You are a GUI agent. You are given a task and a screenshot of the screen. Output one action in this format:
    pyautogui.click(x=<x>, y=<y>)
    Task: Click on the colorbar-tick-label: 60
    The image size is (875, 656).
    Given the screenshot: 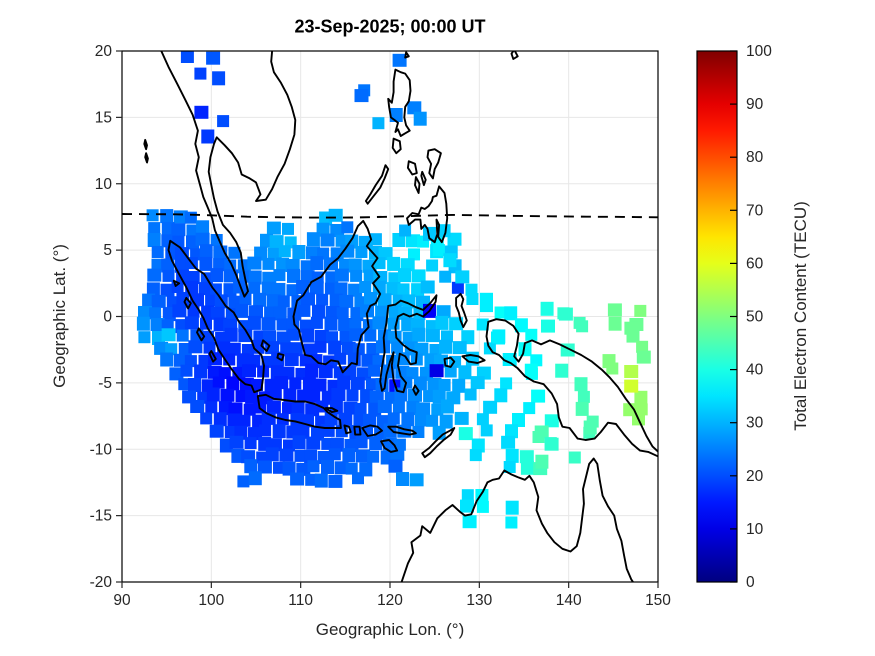 What is the action you would take?
    pyautogui.click(x=755, y=263)
    